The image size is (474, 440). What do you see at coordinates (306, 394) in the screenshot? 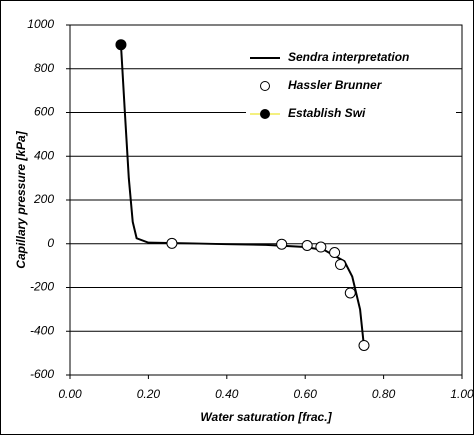
I see `x-tick-label: 0.60` at bounding box center [306, 394].